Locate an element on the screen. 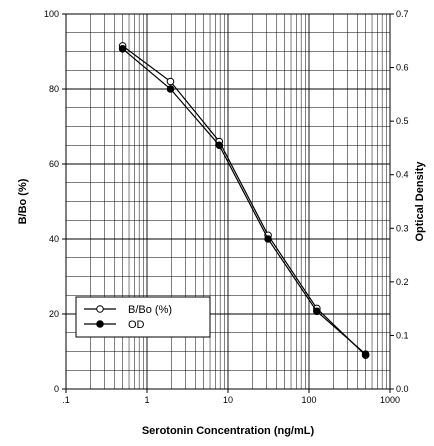 This screenshot has height=446, width=434. y-tick-label: 20 is located at coordinates (54, 314).